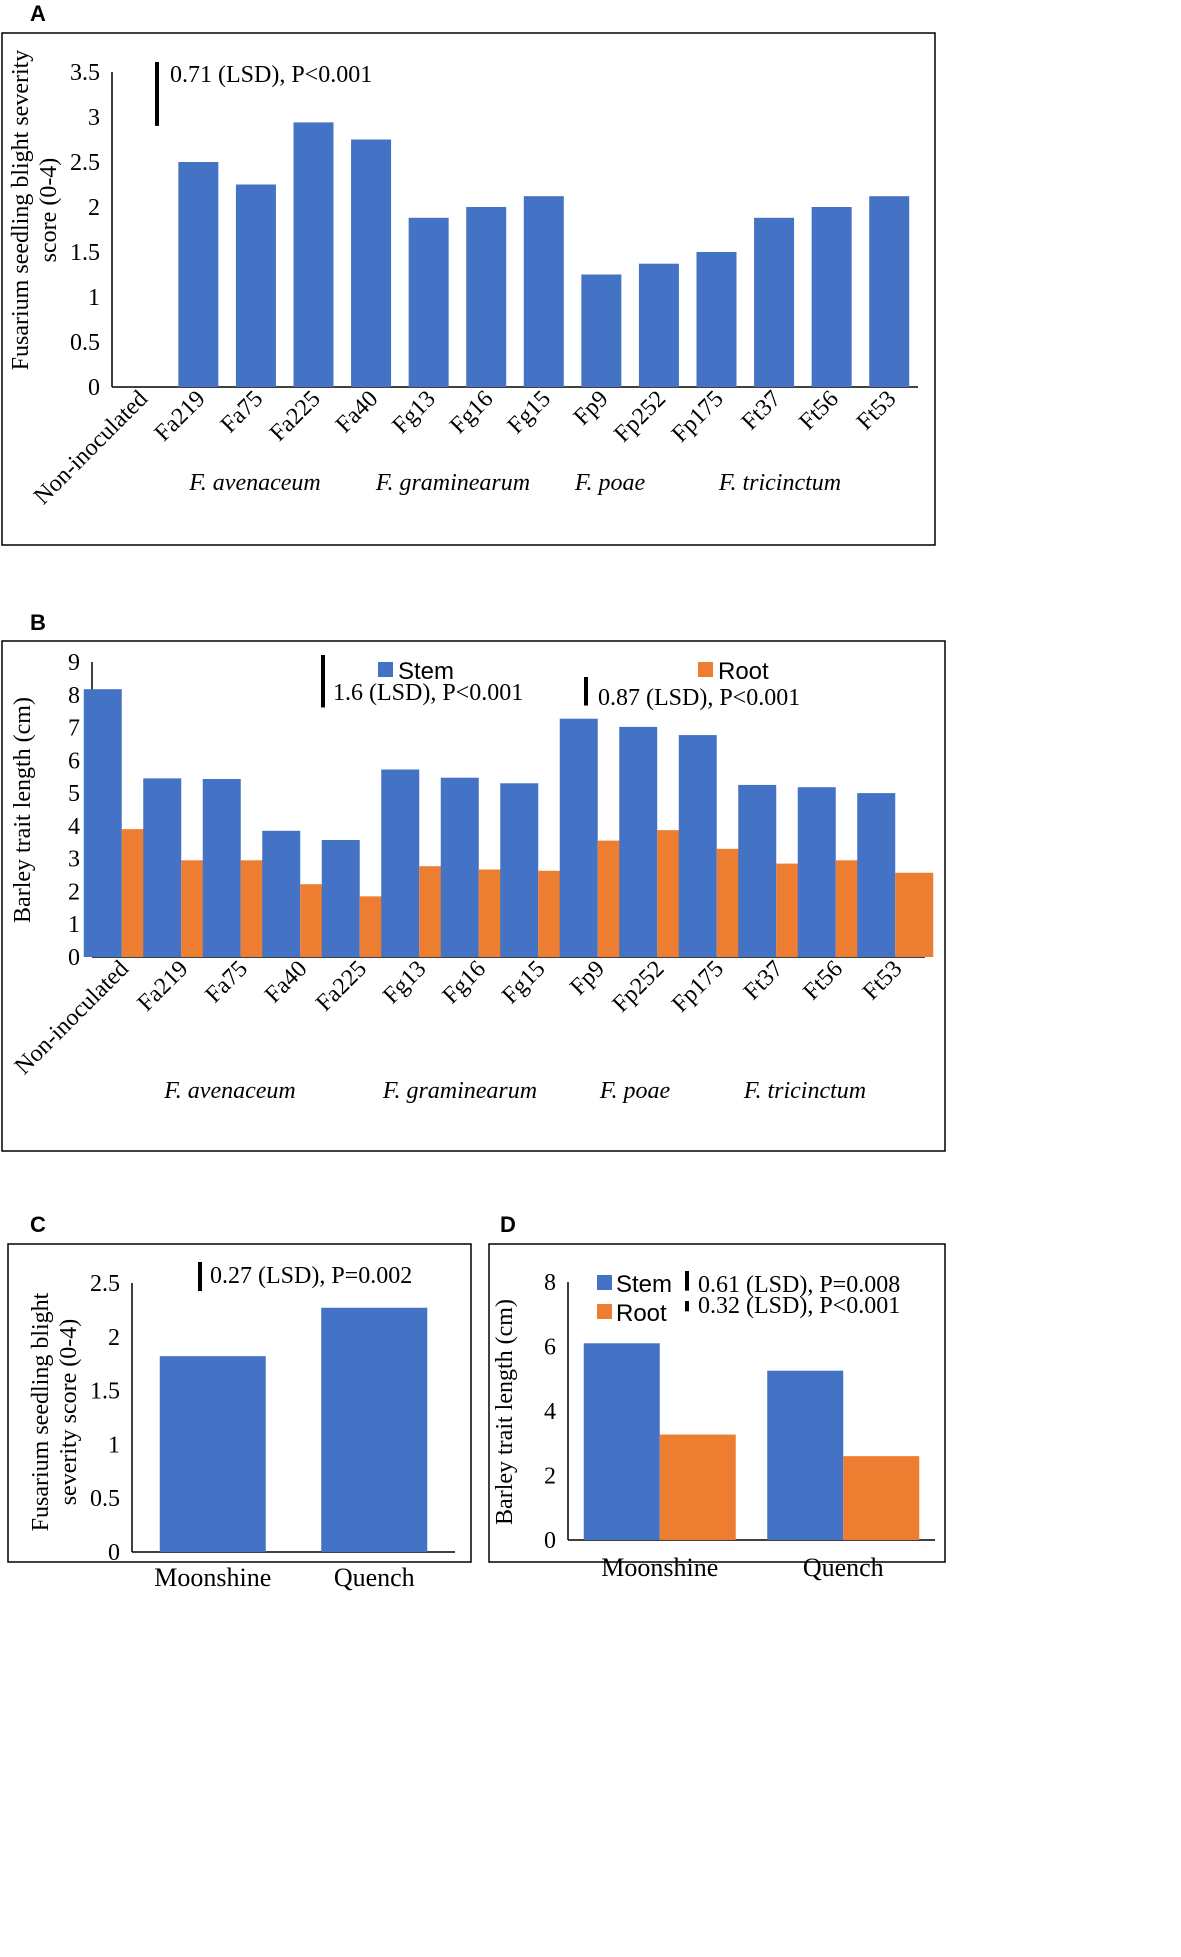 This screenshot has width=1181, height=1957. What do you see at coordinates (428, 693) in the screenshot?
I see `lsd-annotation: 1.6 (LSD), P<0.001` at bounding box center [428, 693].